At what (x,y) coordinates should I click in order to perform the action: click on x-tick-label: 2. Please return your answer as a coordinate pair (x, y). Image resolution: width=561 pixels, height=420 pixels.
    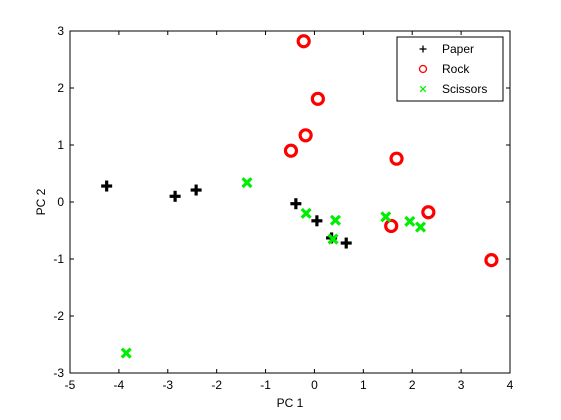
    Looking at the image, I should click on (412, 385).